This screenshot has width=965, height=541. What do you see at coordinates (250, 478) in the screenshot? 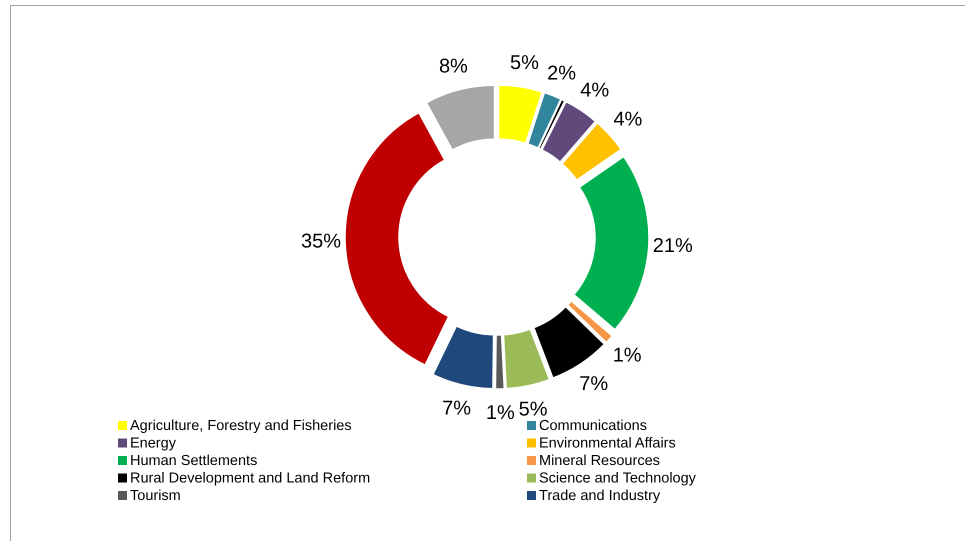
I see `legend-label: Rural Development and Land Reform` at bounding box center [250, 478].